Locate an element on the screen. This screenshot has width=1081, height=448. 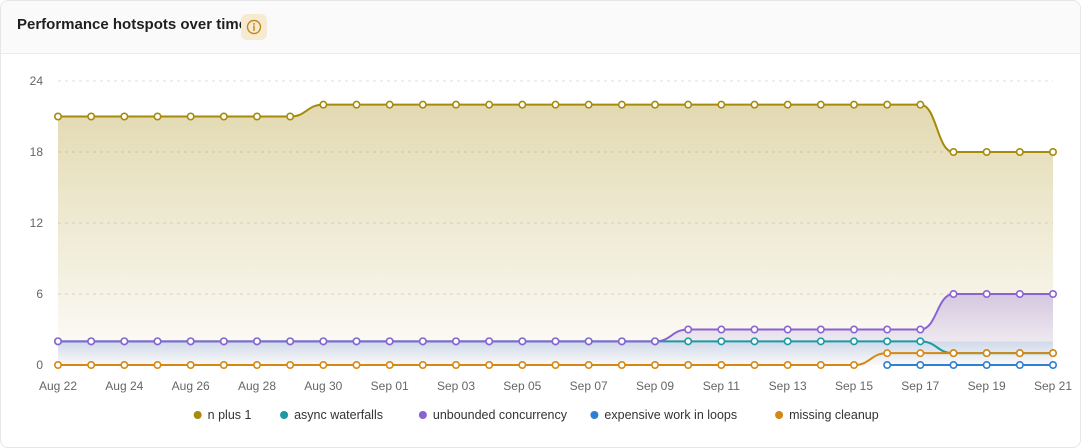
legend-item-n-plus-1: n plus 1 is located at coordinates (222, 415).